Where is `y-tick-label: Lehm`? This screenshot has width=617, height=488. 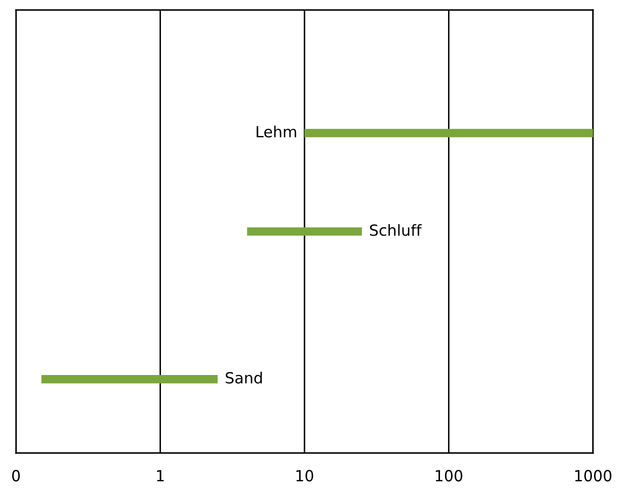 y-tick-label: Lehm is located at coordinates (276, 132).